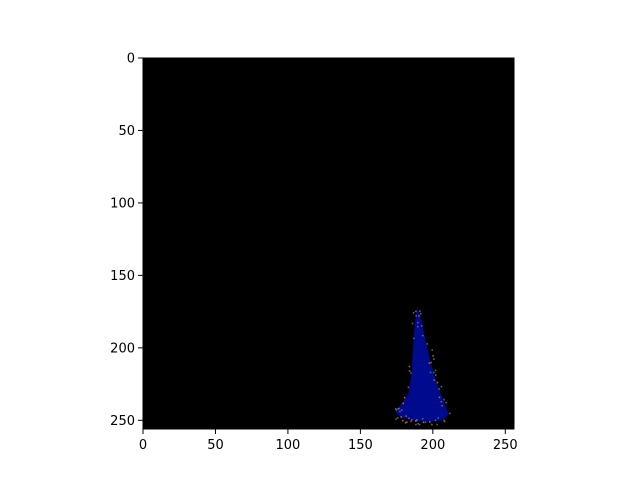 The width and height of the screenshot is (640, 480). I want to click on x-tick-label: 150, so click(360, 445).